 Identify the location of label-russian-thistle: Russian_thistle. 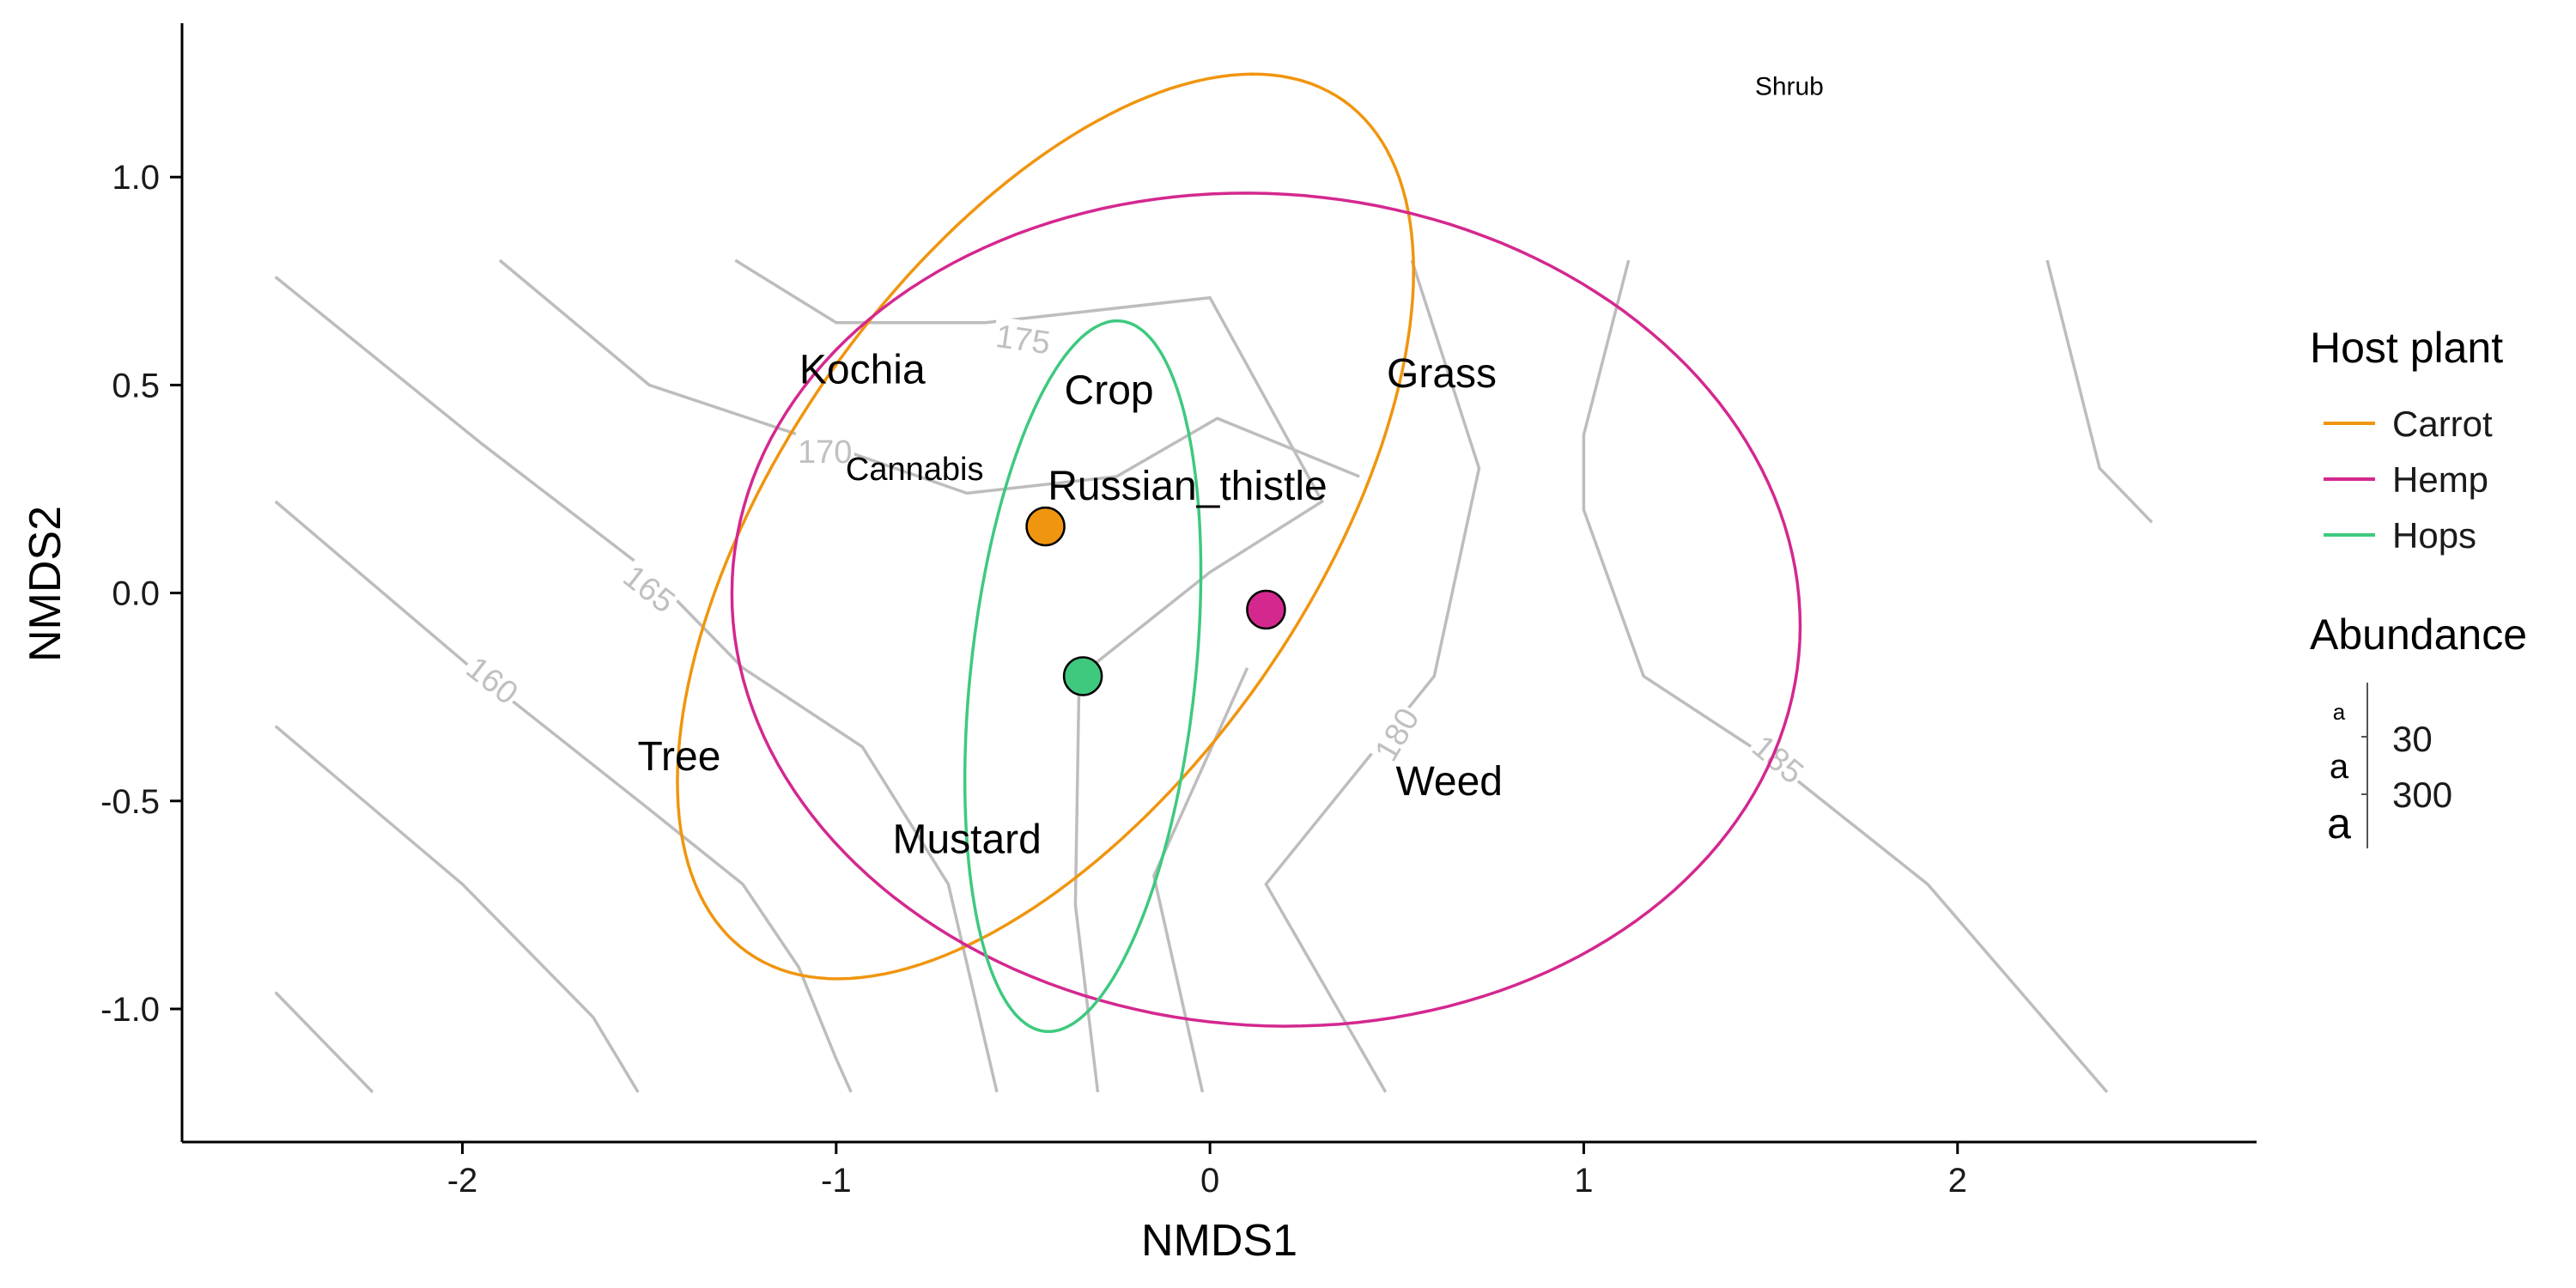
(1188, 486).